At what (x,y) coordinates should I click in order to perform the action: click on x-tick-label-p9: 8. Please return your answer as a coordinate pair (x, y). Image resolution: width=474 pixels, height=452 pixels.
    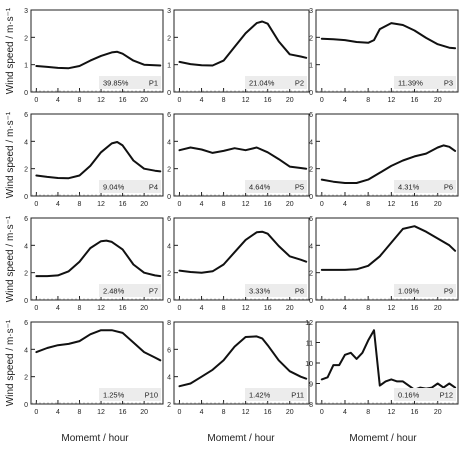
    Looking at the image, I should click on (368, 308).